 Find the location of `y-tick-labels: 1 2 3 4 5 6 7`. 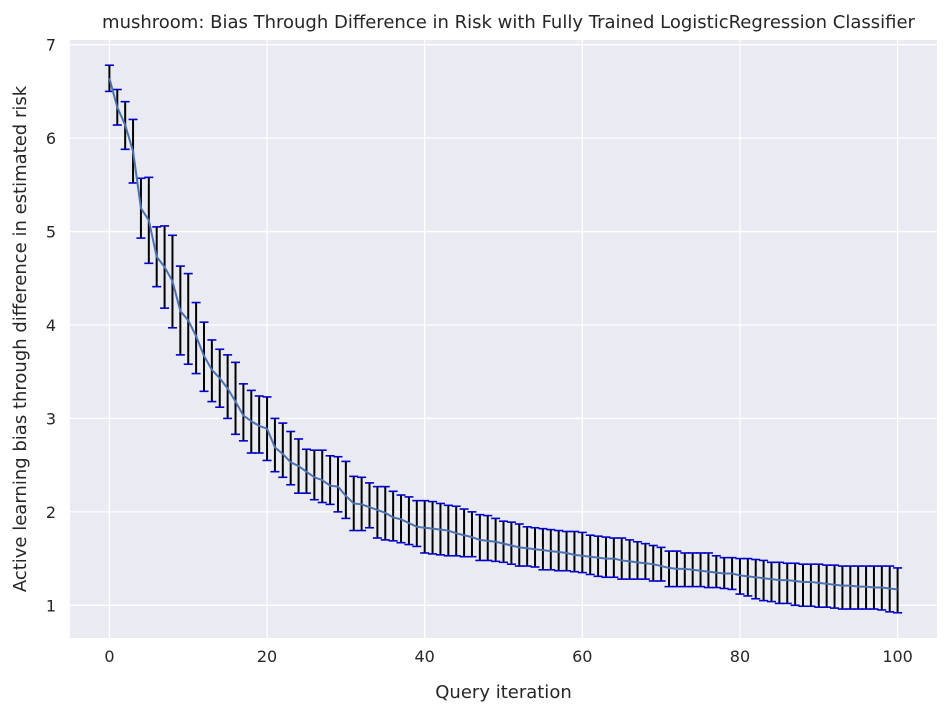

y-tick-labels: 1 2 3 4 5 6 7 is located at coordinates (51, 326).